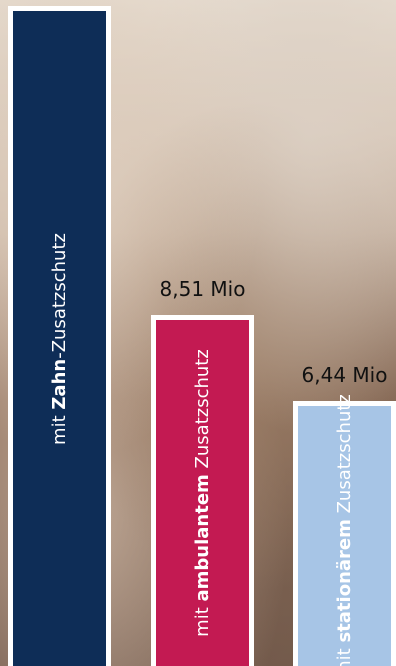 The width and height of the screenshot is (396, 666). Describe the element at coordinates (59, 295) in the screenshot. I see `category-label-suffix: -Zusatzschutz` at that location.